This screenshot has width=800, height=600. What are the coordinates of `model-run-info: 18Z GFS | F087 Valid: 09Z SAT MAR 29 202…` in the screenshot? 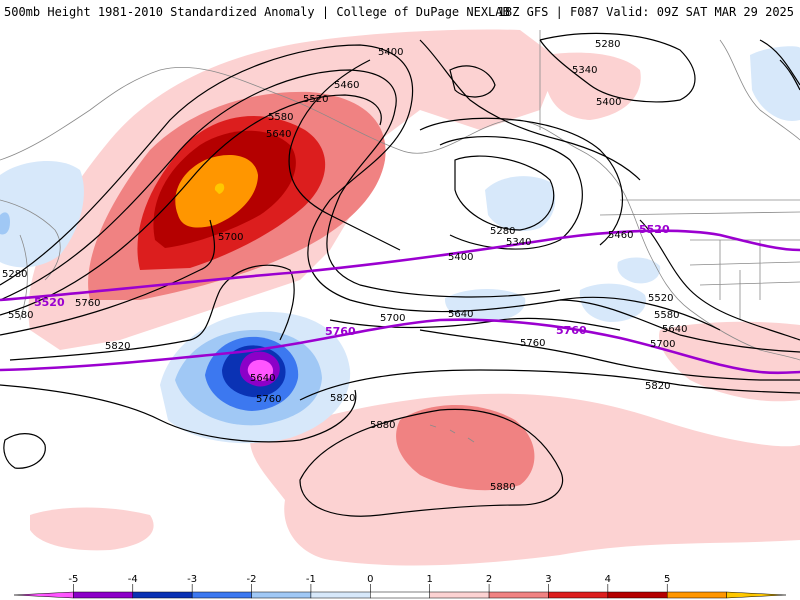 It's located at (645, 12).